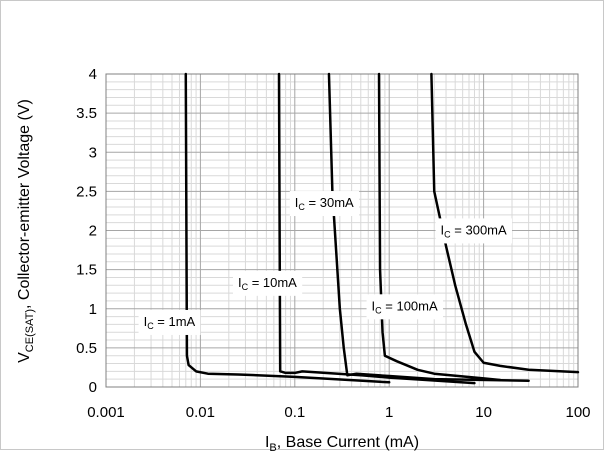 The width and height of the screenshot is (604, 451). I want to click on y-tick-label: 2.5, so click(86, 191).